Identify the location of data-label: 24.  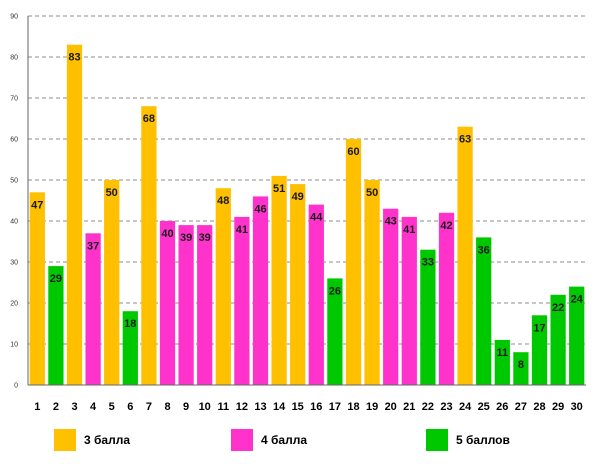
(577, 300).